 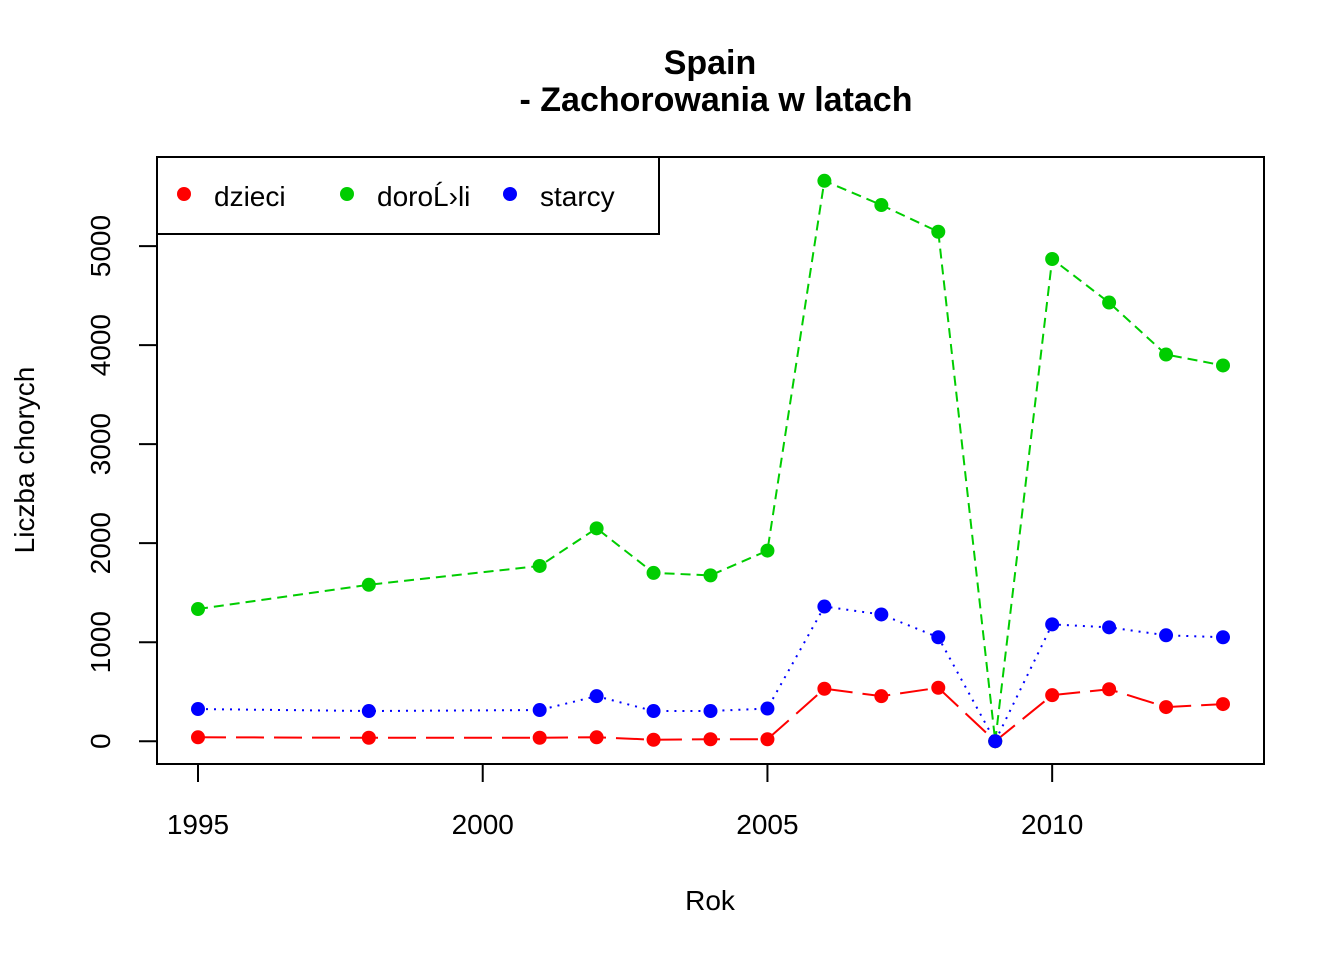 What do you see at coordinates (250, 196) in the screenshot?
I see `legend-label: dzieci` at bounding box center [250, 196].